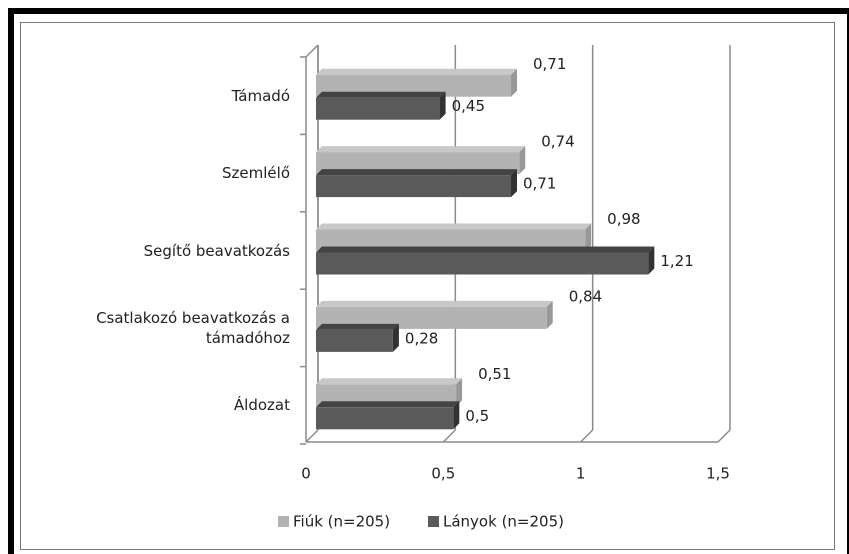 The height and width of the screenshot is (554, 849). I want to click on y-tick-label: Csatlakozó beavatkozás a támadóhoz, so click(193, 327).